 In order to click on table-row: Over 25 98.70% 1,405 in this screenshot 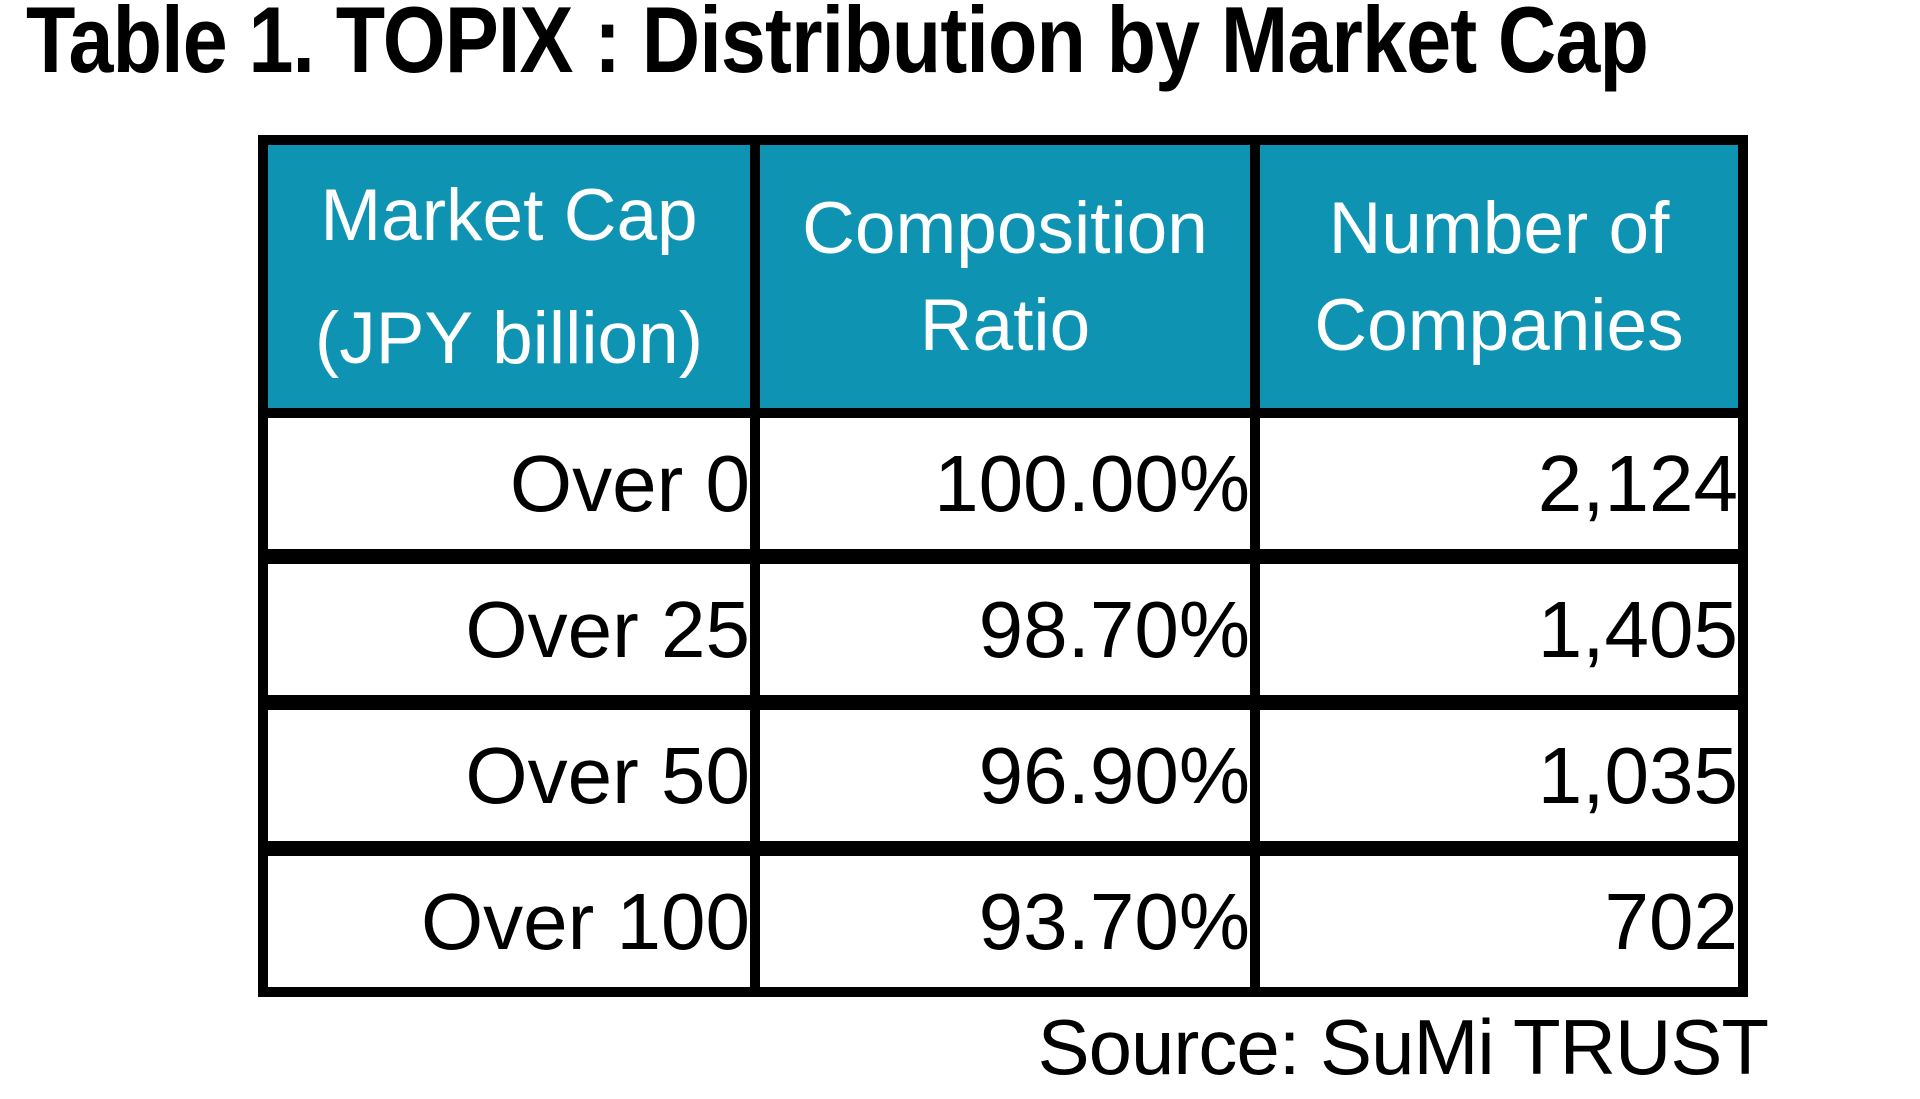, I will do `click(1003, 628)`.